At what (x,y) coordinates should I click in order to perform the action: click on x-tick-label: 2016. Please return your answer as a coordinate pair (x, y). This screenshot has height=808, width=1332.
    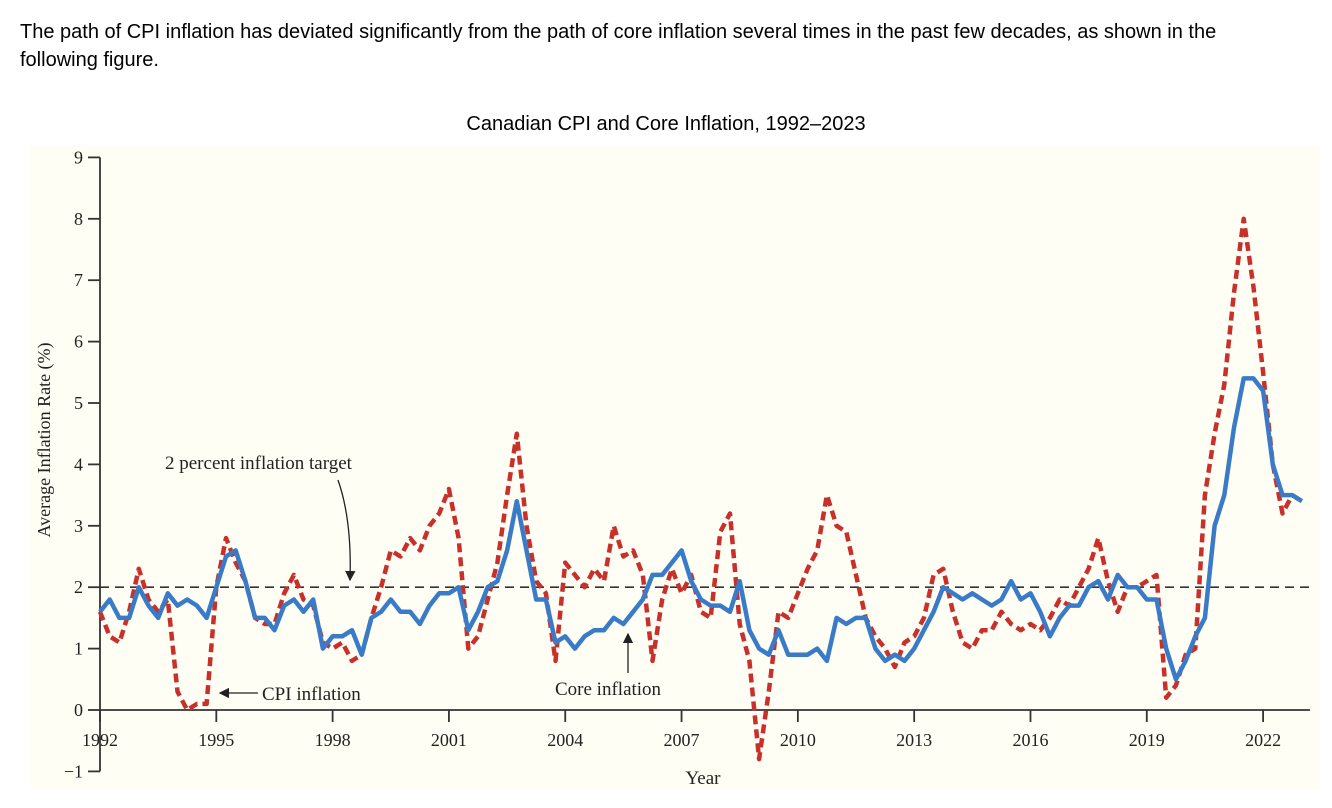
    Looking at the image, I should click on (1030, 740).